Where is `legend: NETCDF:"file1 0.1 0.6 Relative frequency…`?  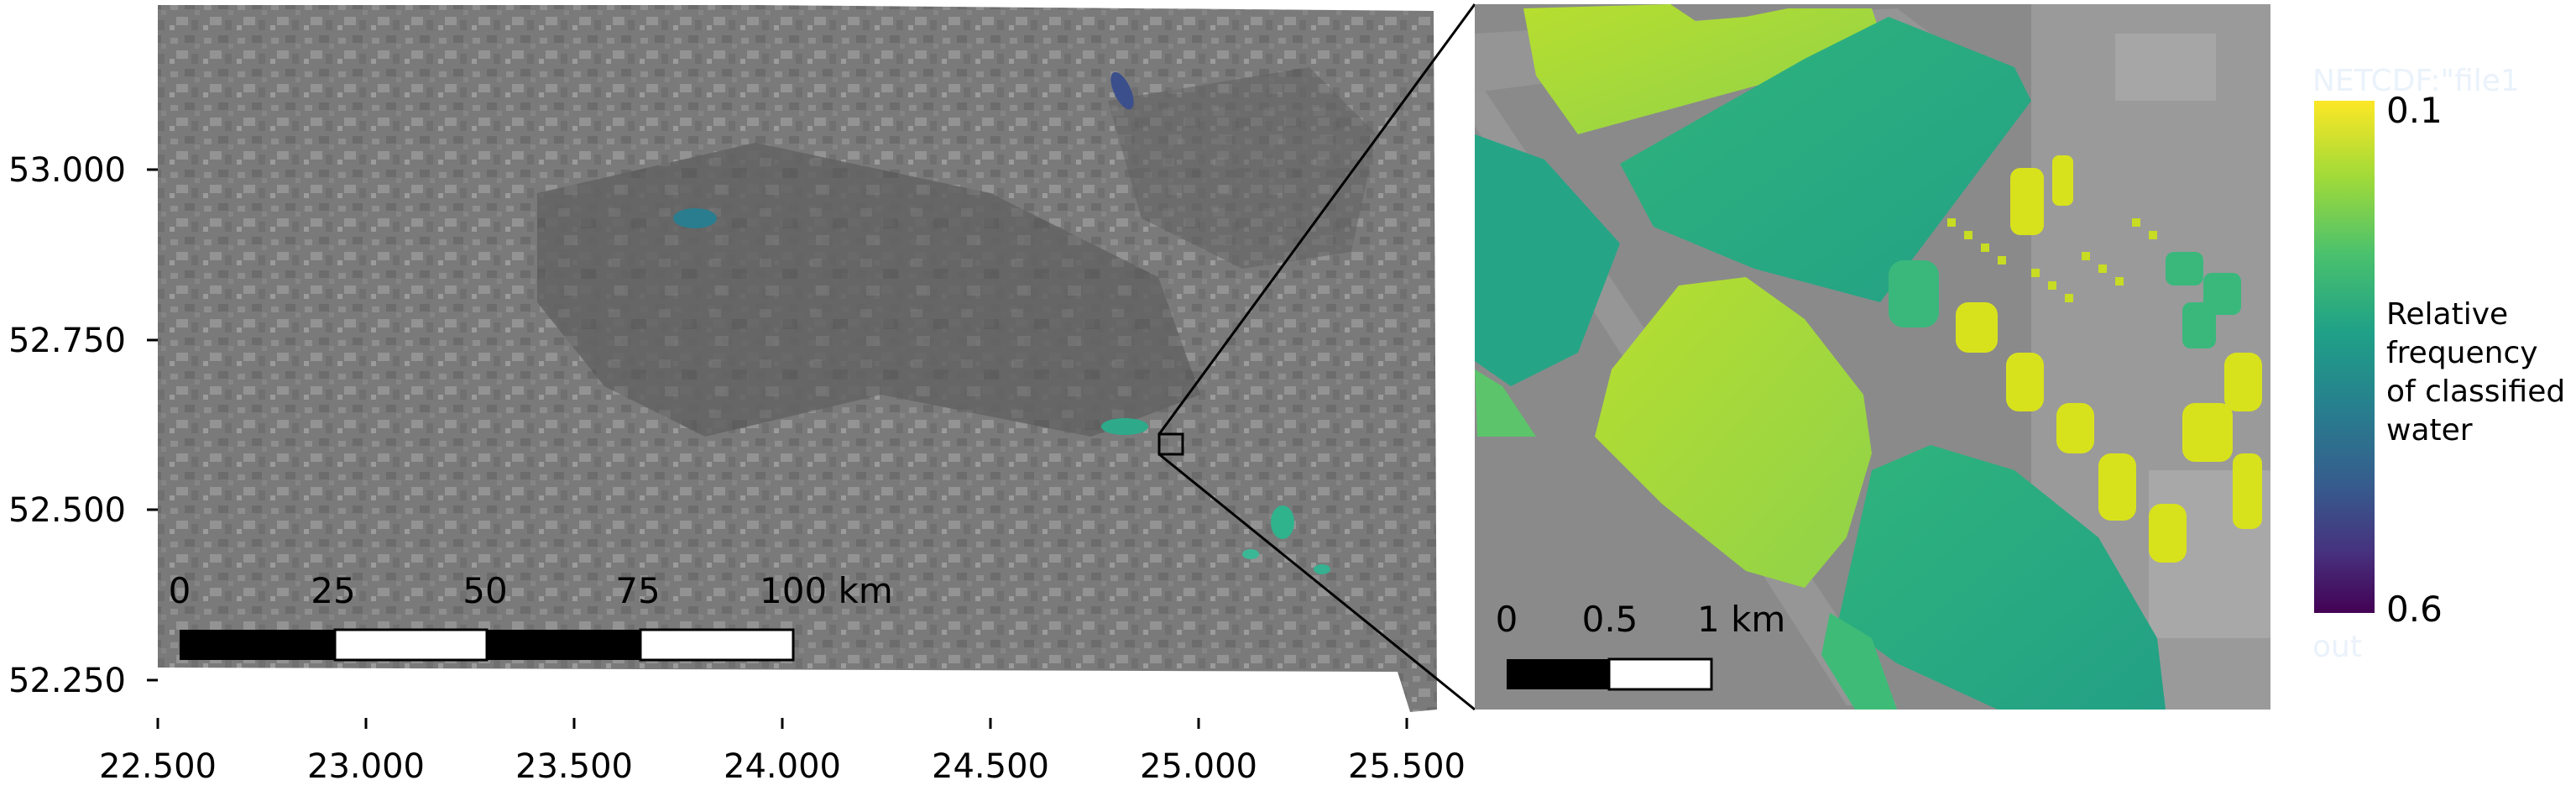
legend: NETCDF:"file1 0.1 0.6 Relative frequency… is located at coordinates (2438, 364).